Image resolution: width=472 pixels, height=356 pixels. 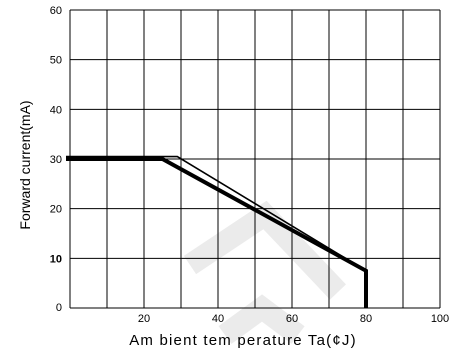 What do you see at coordinates (56, 11) in the screenshot?
I see `y-tick-label: 60` at bounding box center [56, 11].